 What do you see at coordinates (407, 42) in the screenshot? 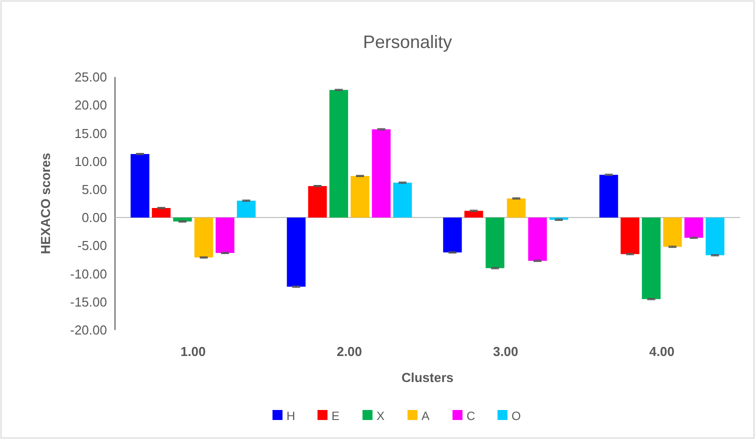
I see `chart-title: Personality` at bounding box center [407, 42].